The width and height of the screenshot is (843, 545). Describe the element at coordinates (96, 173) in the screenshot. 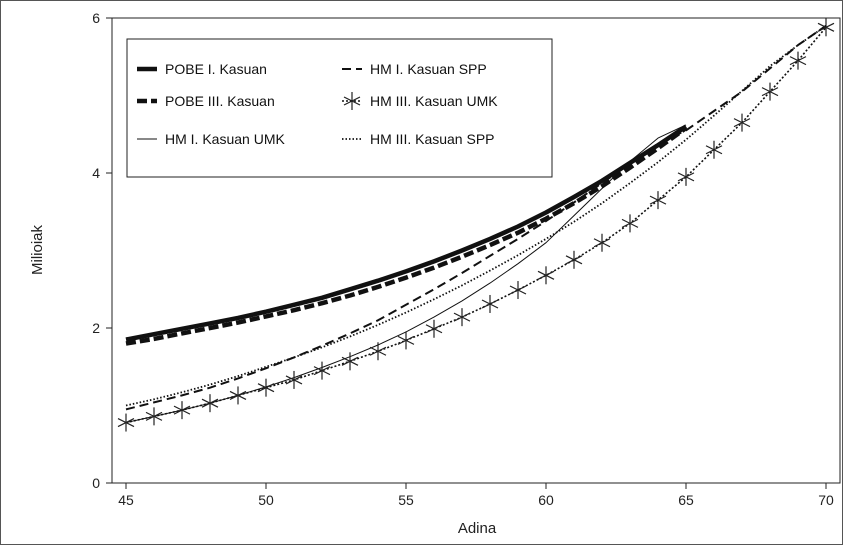

I see `y-tick-label: 4` at that location.